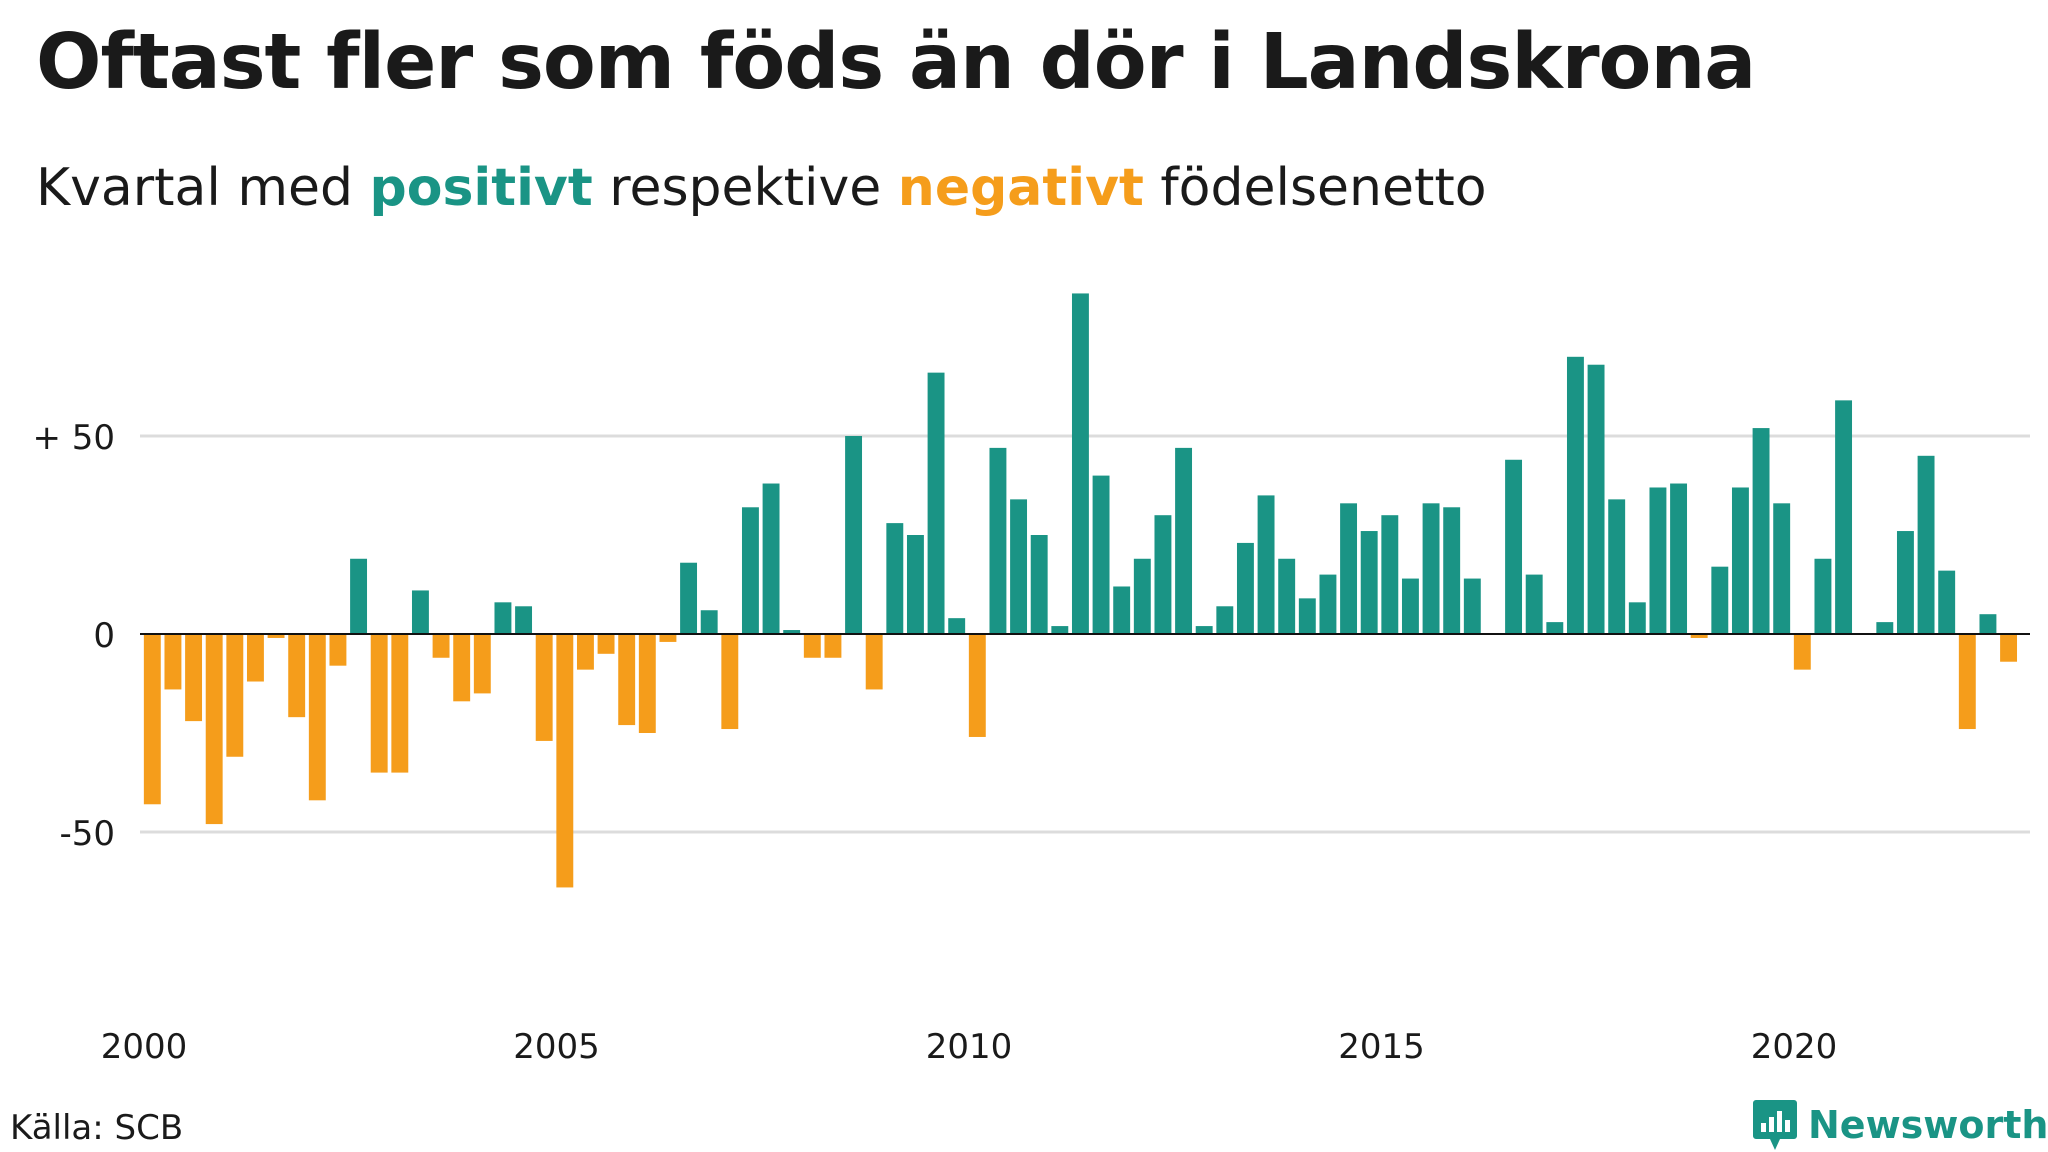 This screenshot has width=2048, height=1152. I want to click on y-tick-label: + 50, so click(73, 438).